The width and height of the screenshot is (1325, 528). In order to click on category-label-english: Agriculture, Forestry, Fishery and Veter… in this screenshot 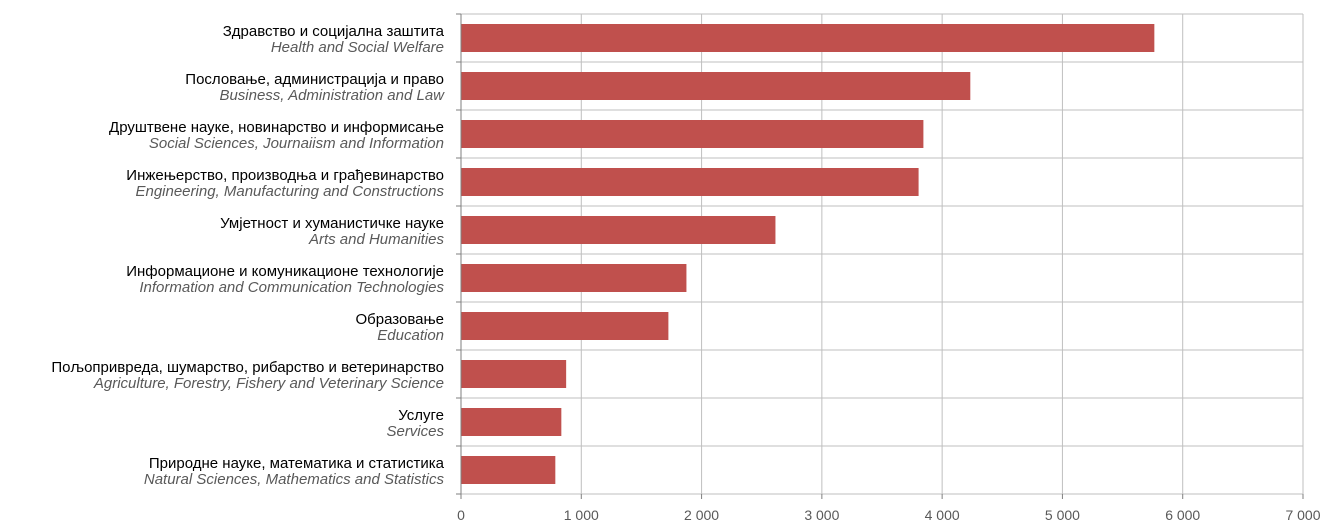, I will do `click(268, 383)`.